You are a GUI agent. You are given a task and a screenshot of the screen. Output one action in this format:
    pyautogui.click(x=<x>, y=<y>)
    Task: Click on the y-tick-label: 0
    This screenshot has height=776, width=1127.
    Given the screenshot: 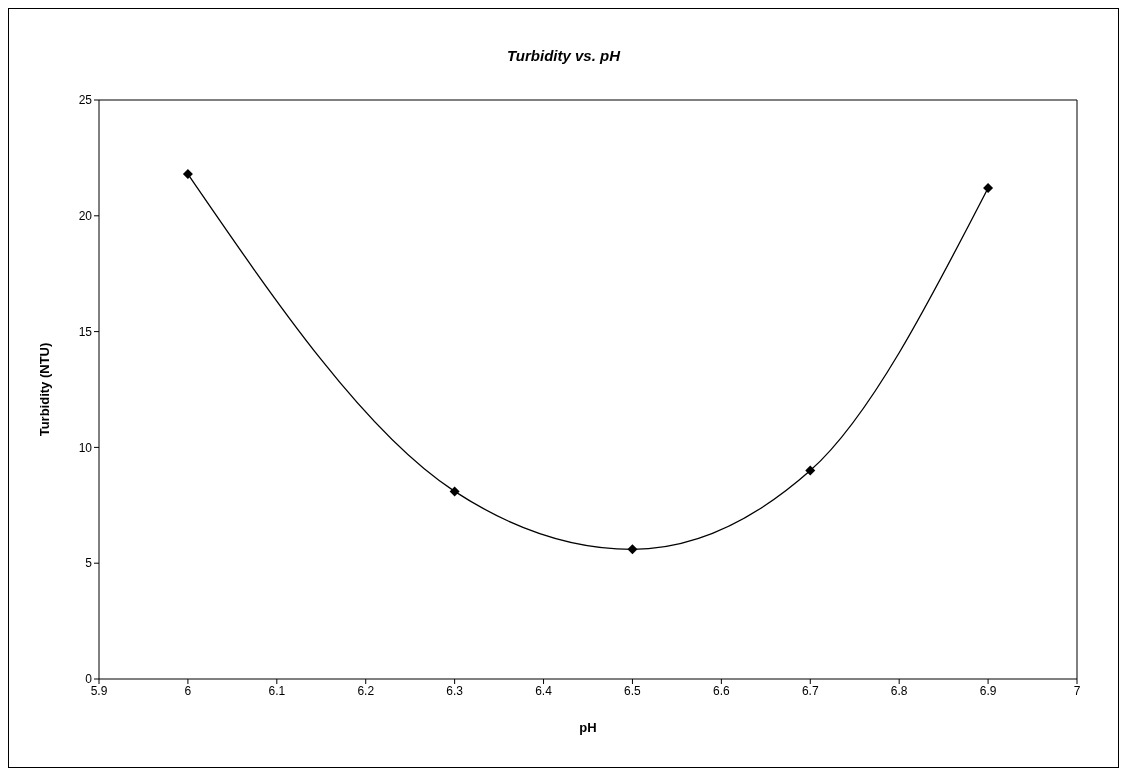 What is the action you would take?
    pyautogui.click(x=89, y=679)
    